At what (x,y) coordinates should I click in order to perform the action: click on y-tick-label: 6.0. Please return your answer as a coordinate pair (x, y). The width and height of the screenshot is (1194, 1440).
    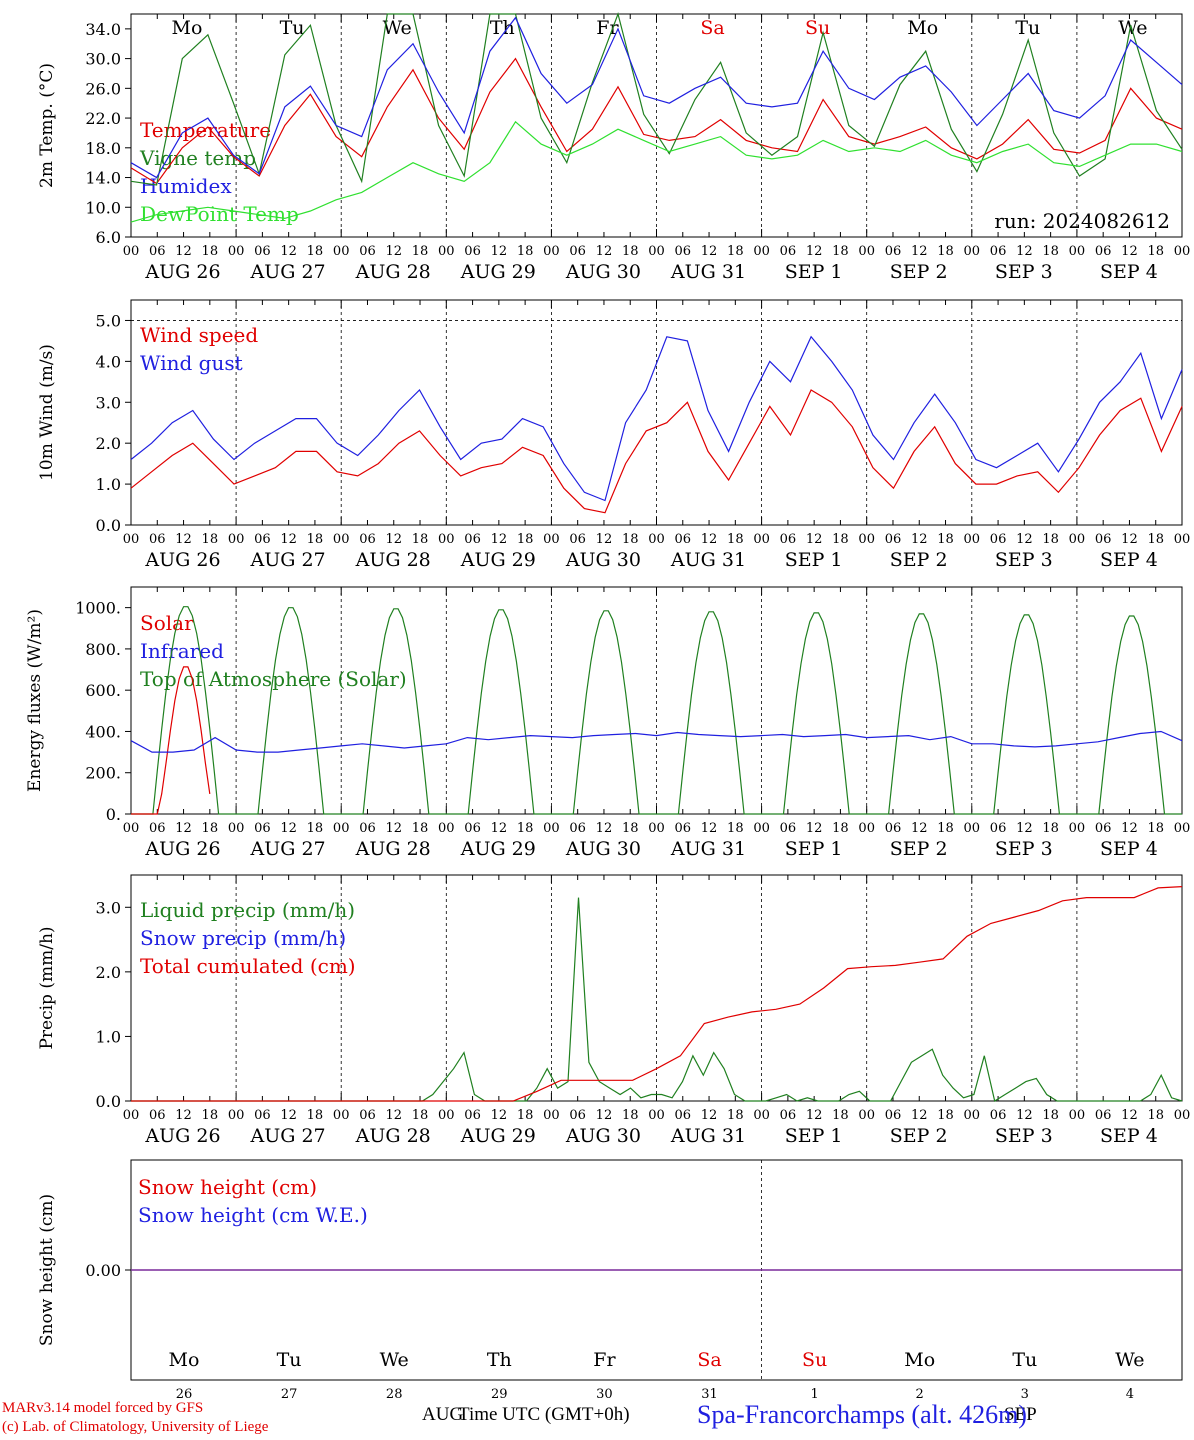
    Looking at the image, I should click on (108, 237).